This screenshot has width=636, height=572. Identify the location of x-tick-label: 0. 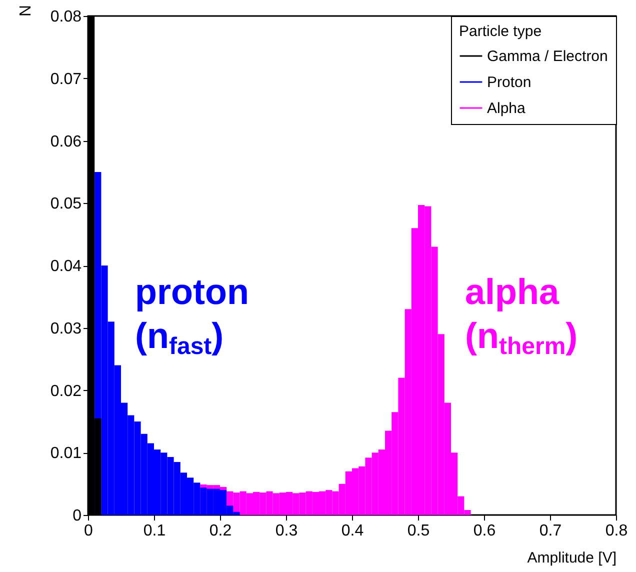
(89, 531).